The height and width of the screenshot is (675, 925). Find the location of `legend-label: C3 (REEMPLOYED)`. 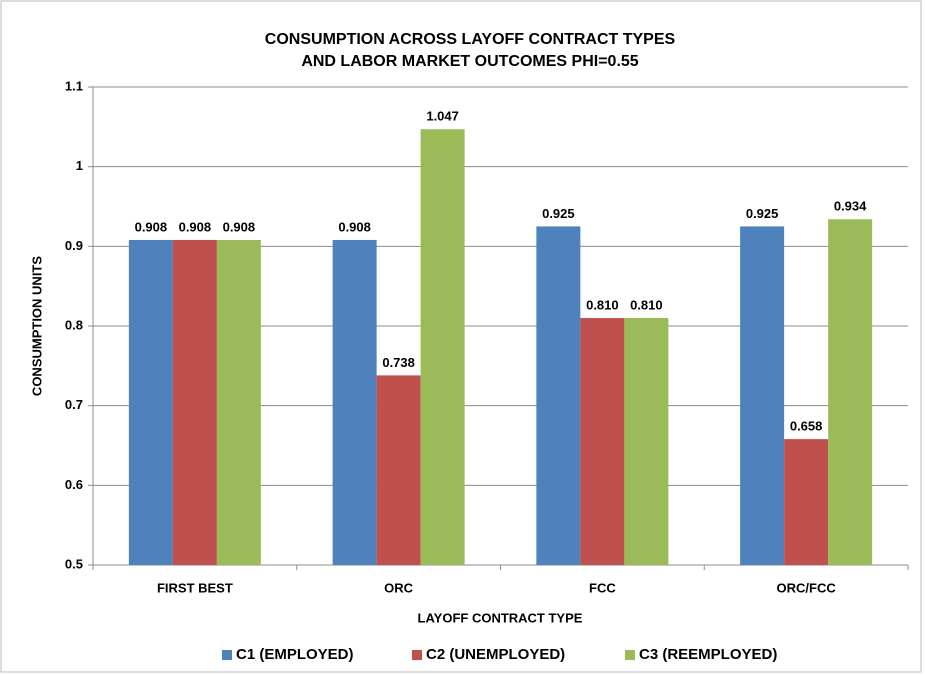

legend-label: C3 (REEMPLOYED) is located at coordinates (708, 654).